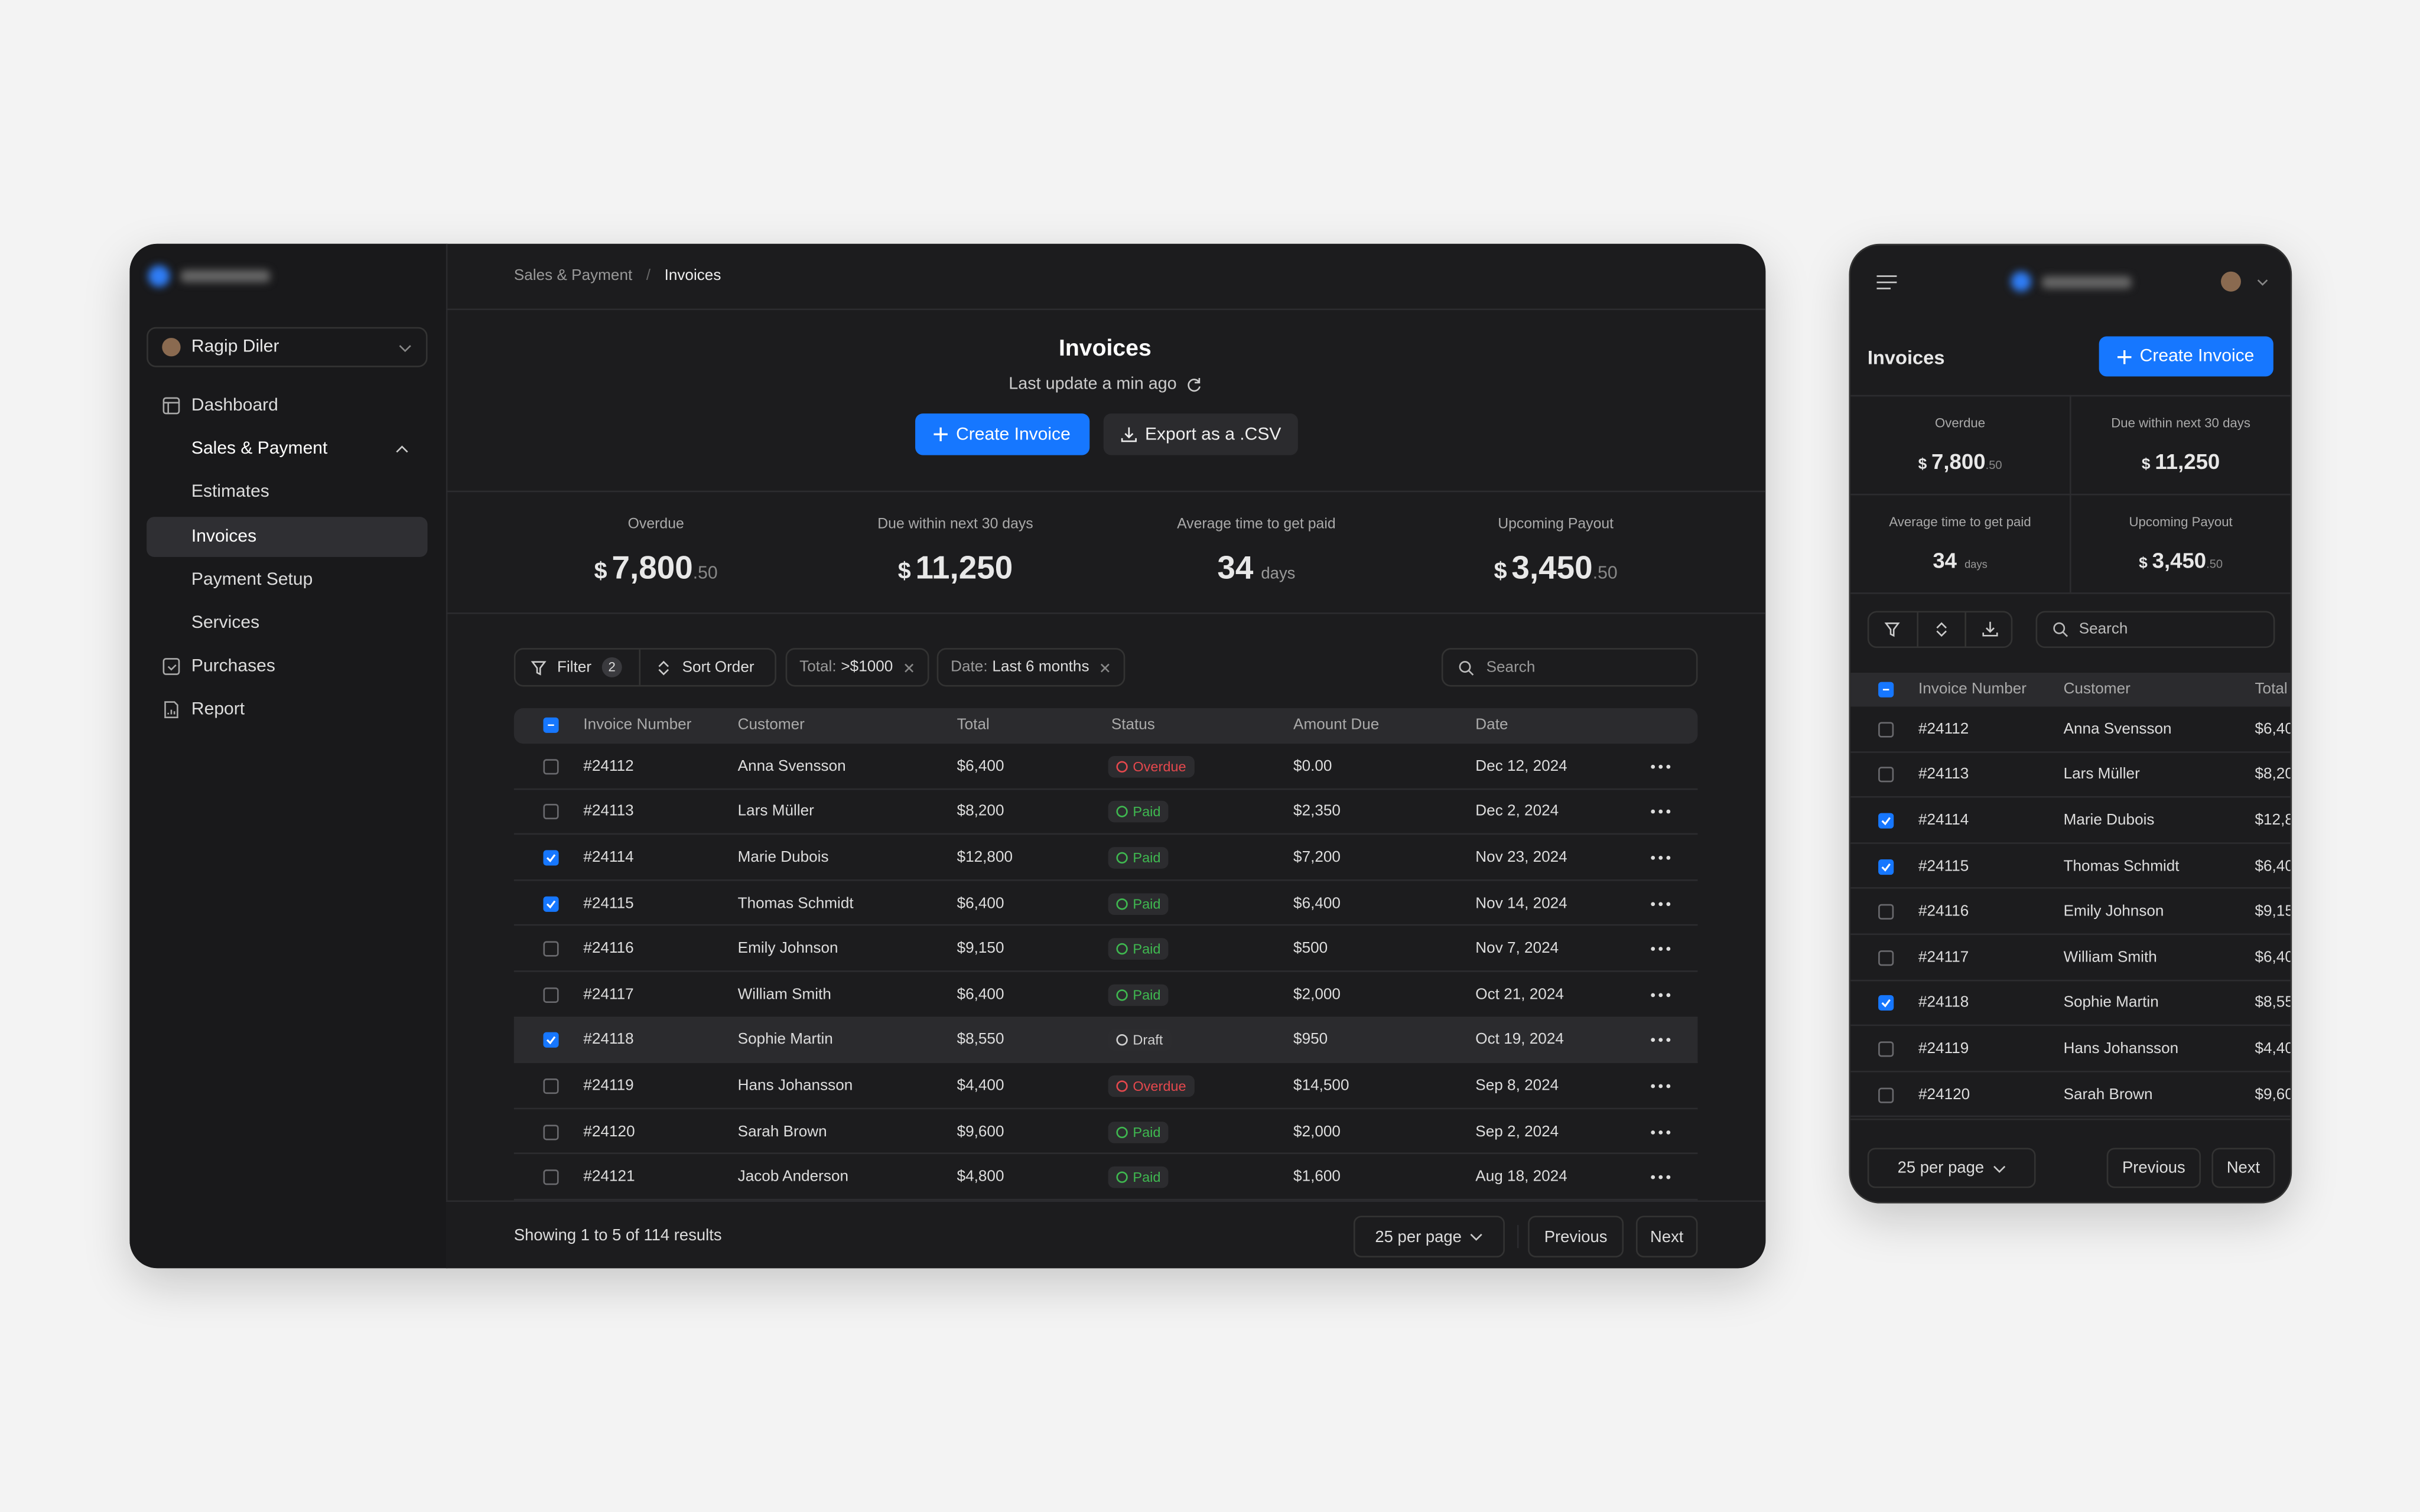 The height and width of the screenshot is (1512, 2420). I want to click on breadcrumb-item: Sales & Payment, so click(573, 276).